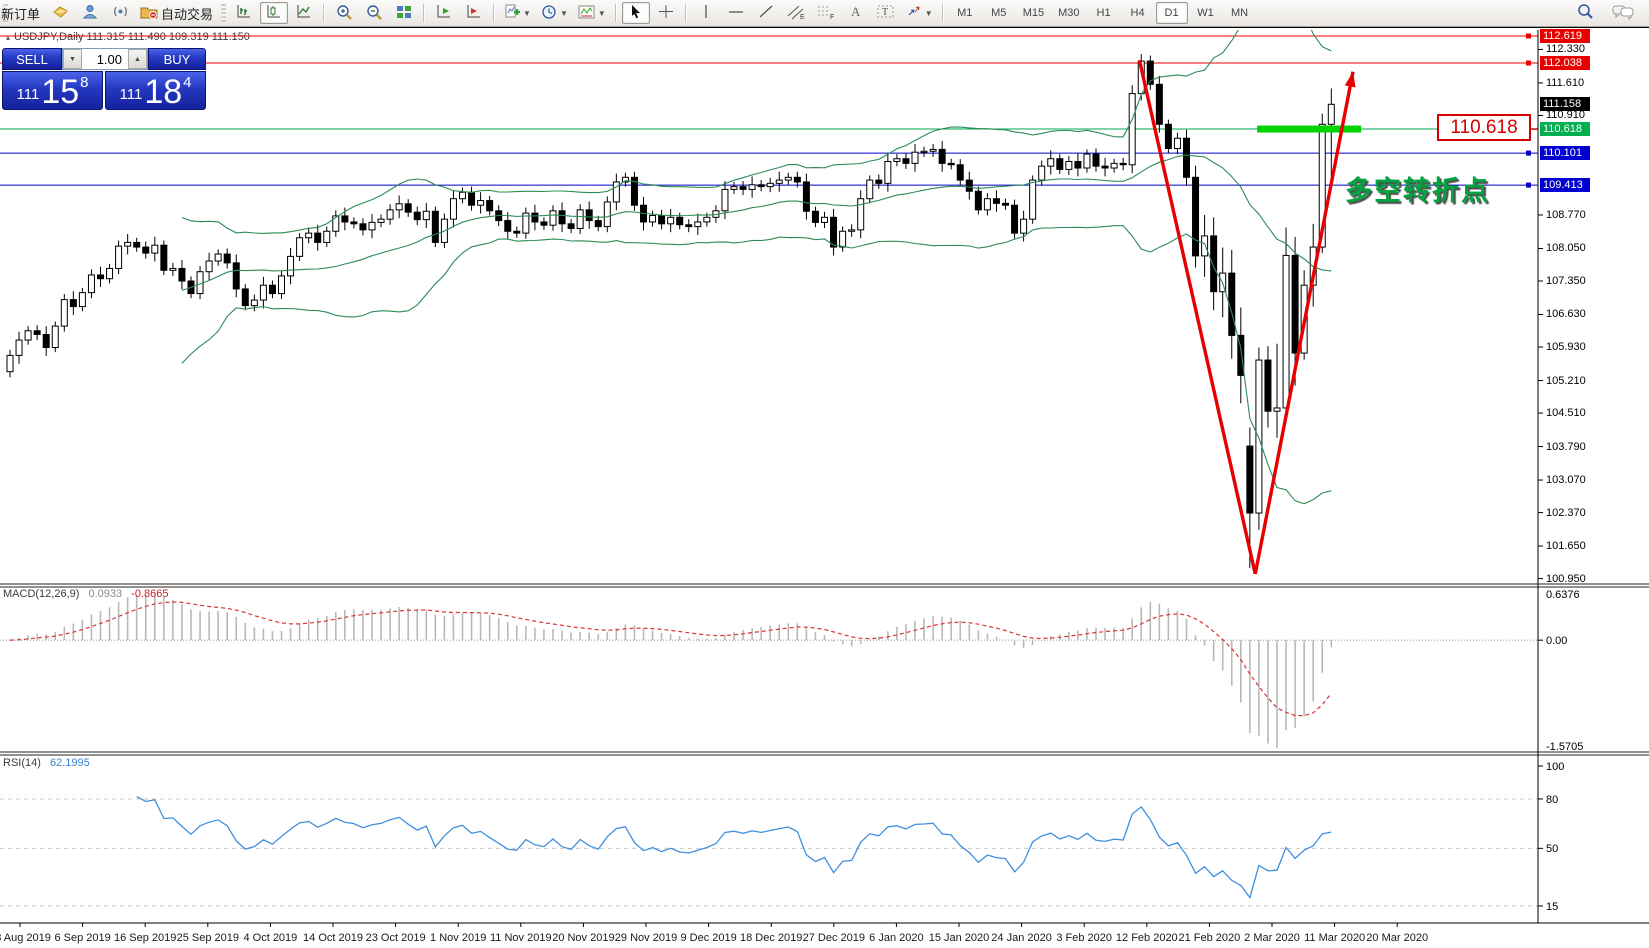 The height and width of the screenshot is (948, 1649). What do you see at coordinates (1239, 13) in the screenshot?
I see `timeframe-mn: MN` at bounding box center [1239, 13].